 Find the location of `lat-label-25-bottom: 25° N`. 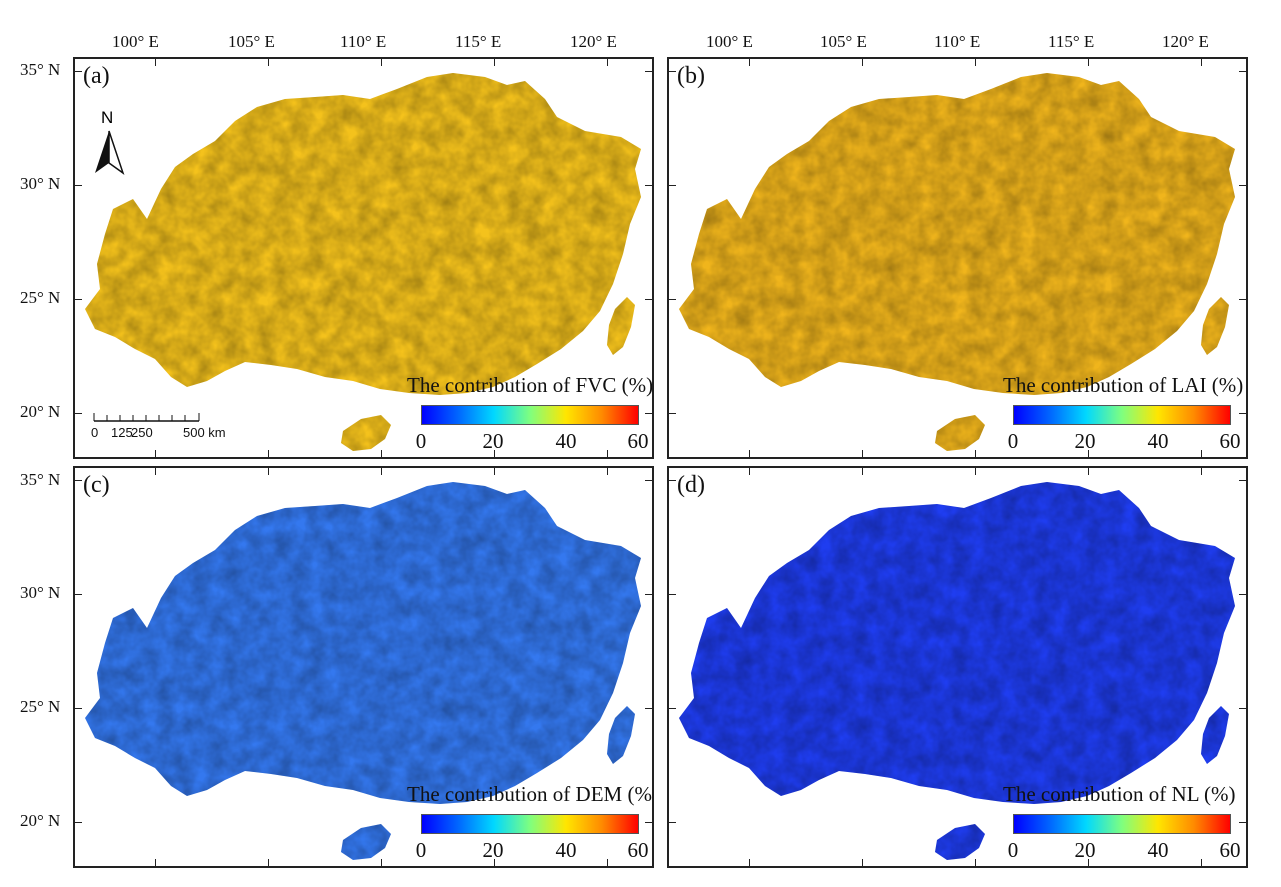

lat-label-25-bottom: 25° N is located at coordinates (40, 706).